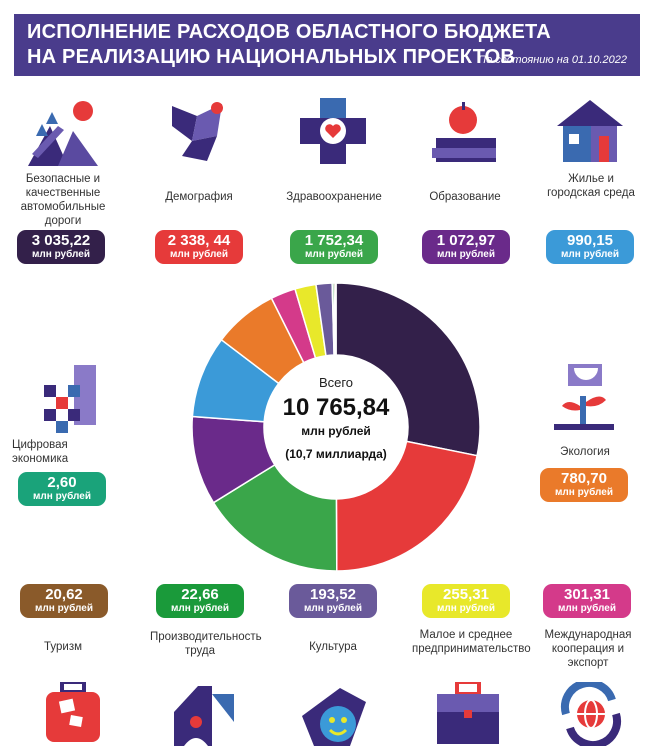 The image size is (651, 751). I want to click on value-roads: 3 035,22, so click(61, 240).